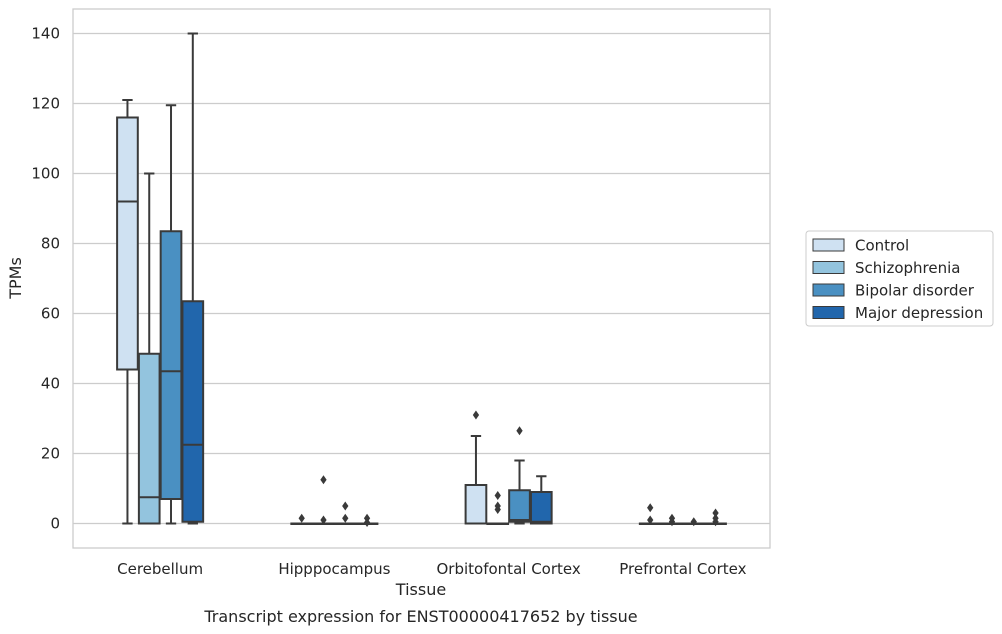  Describe the element at coordinates (15, 278) in the screenshot. I see `y-axis-label: TPMs` at that location.